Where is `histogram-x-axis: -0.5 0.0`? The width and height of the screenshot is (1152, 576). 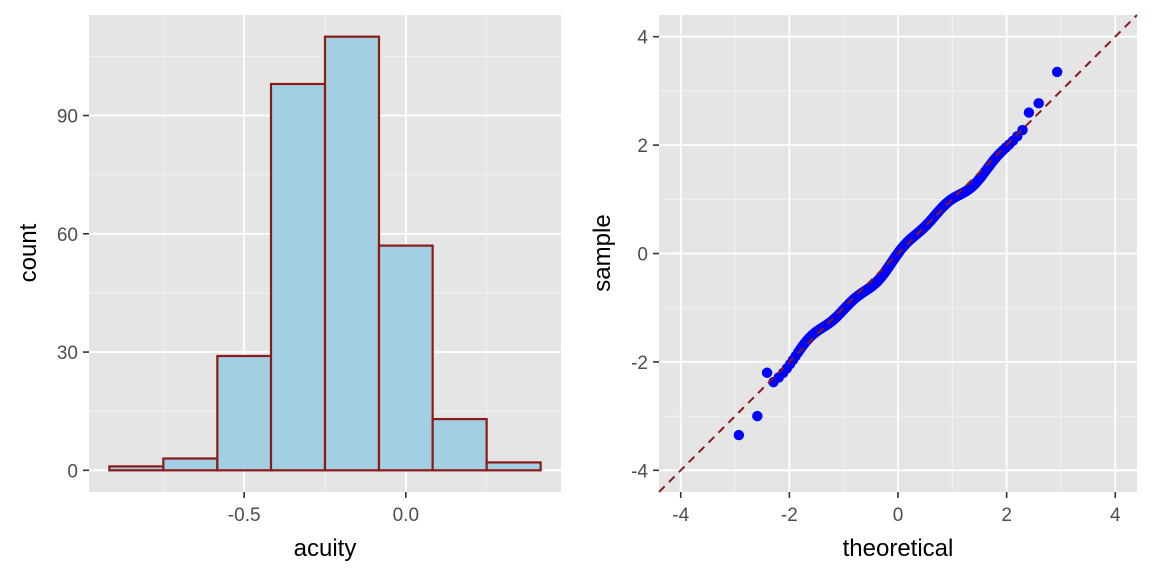 histogram-x-axis: -0.5 0.0 is located at coordinates (323, 509).